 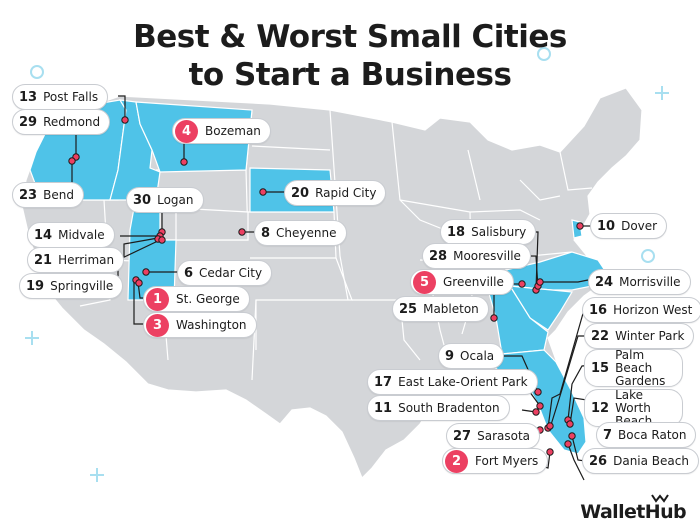 What do you see at coordinates (186, 131) in the screenshot?
I see `rank-badge: 4` at bounding box center [186, 131].